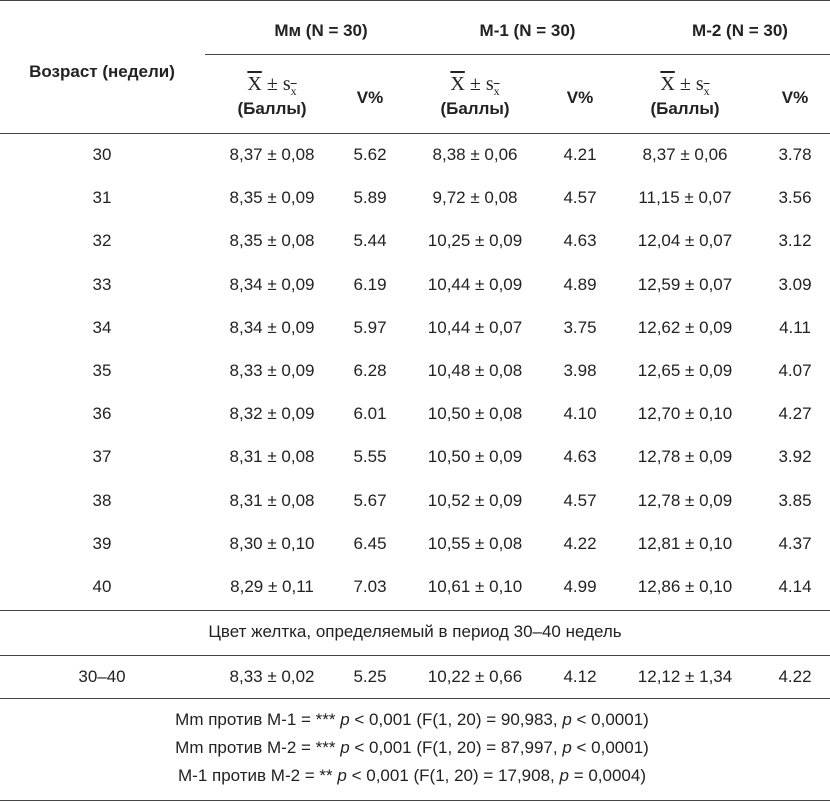 This screenshot has width=830, height=802. Describe the element at coordinates (685, 327) in the screenshot. I see `cell-value: 12,62 ± 0,09` at that location.